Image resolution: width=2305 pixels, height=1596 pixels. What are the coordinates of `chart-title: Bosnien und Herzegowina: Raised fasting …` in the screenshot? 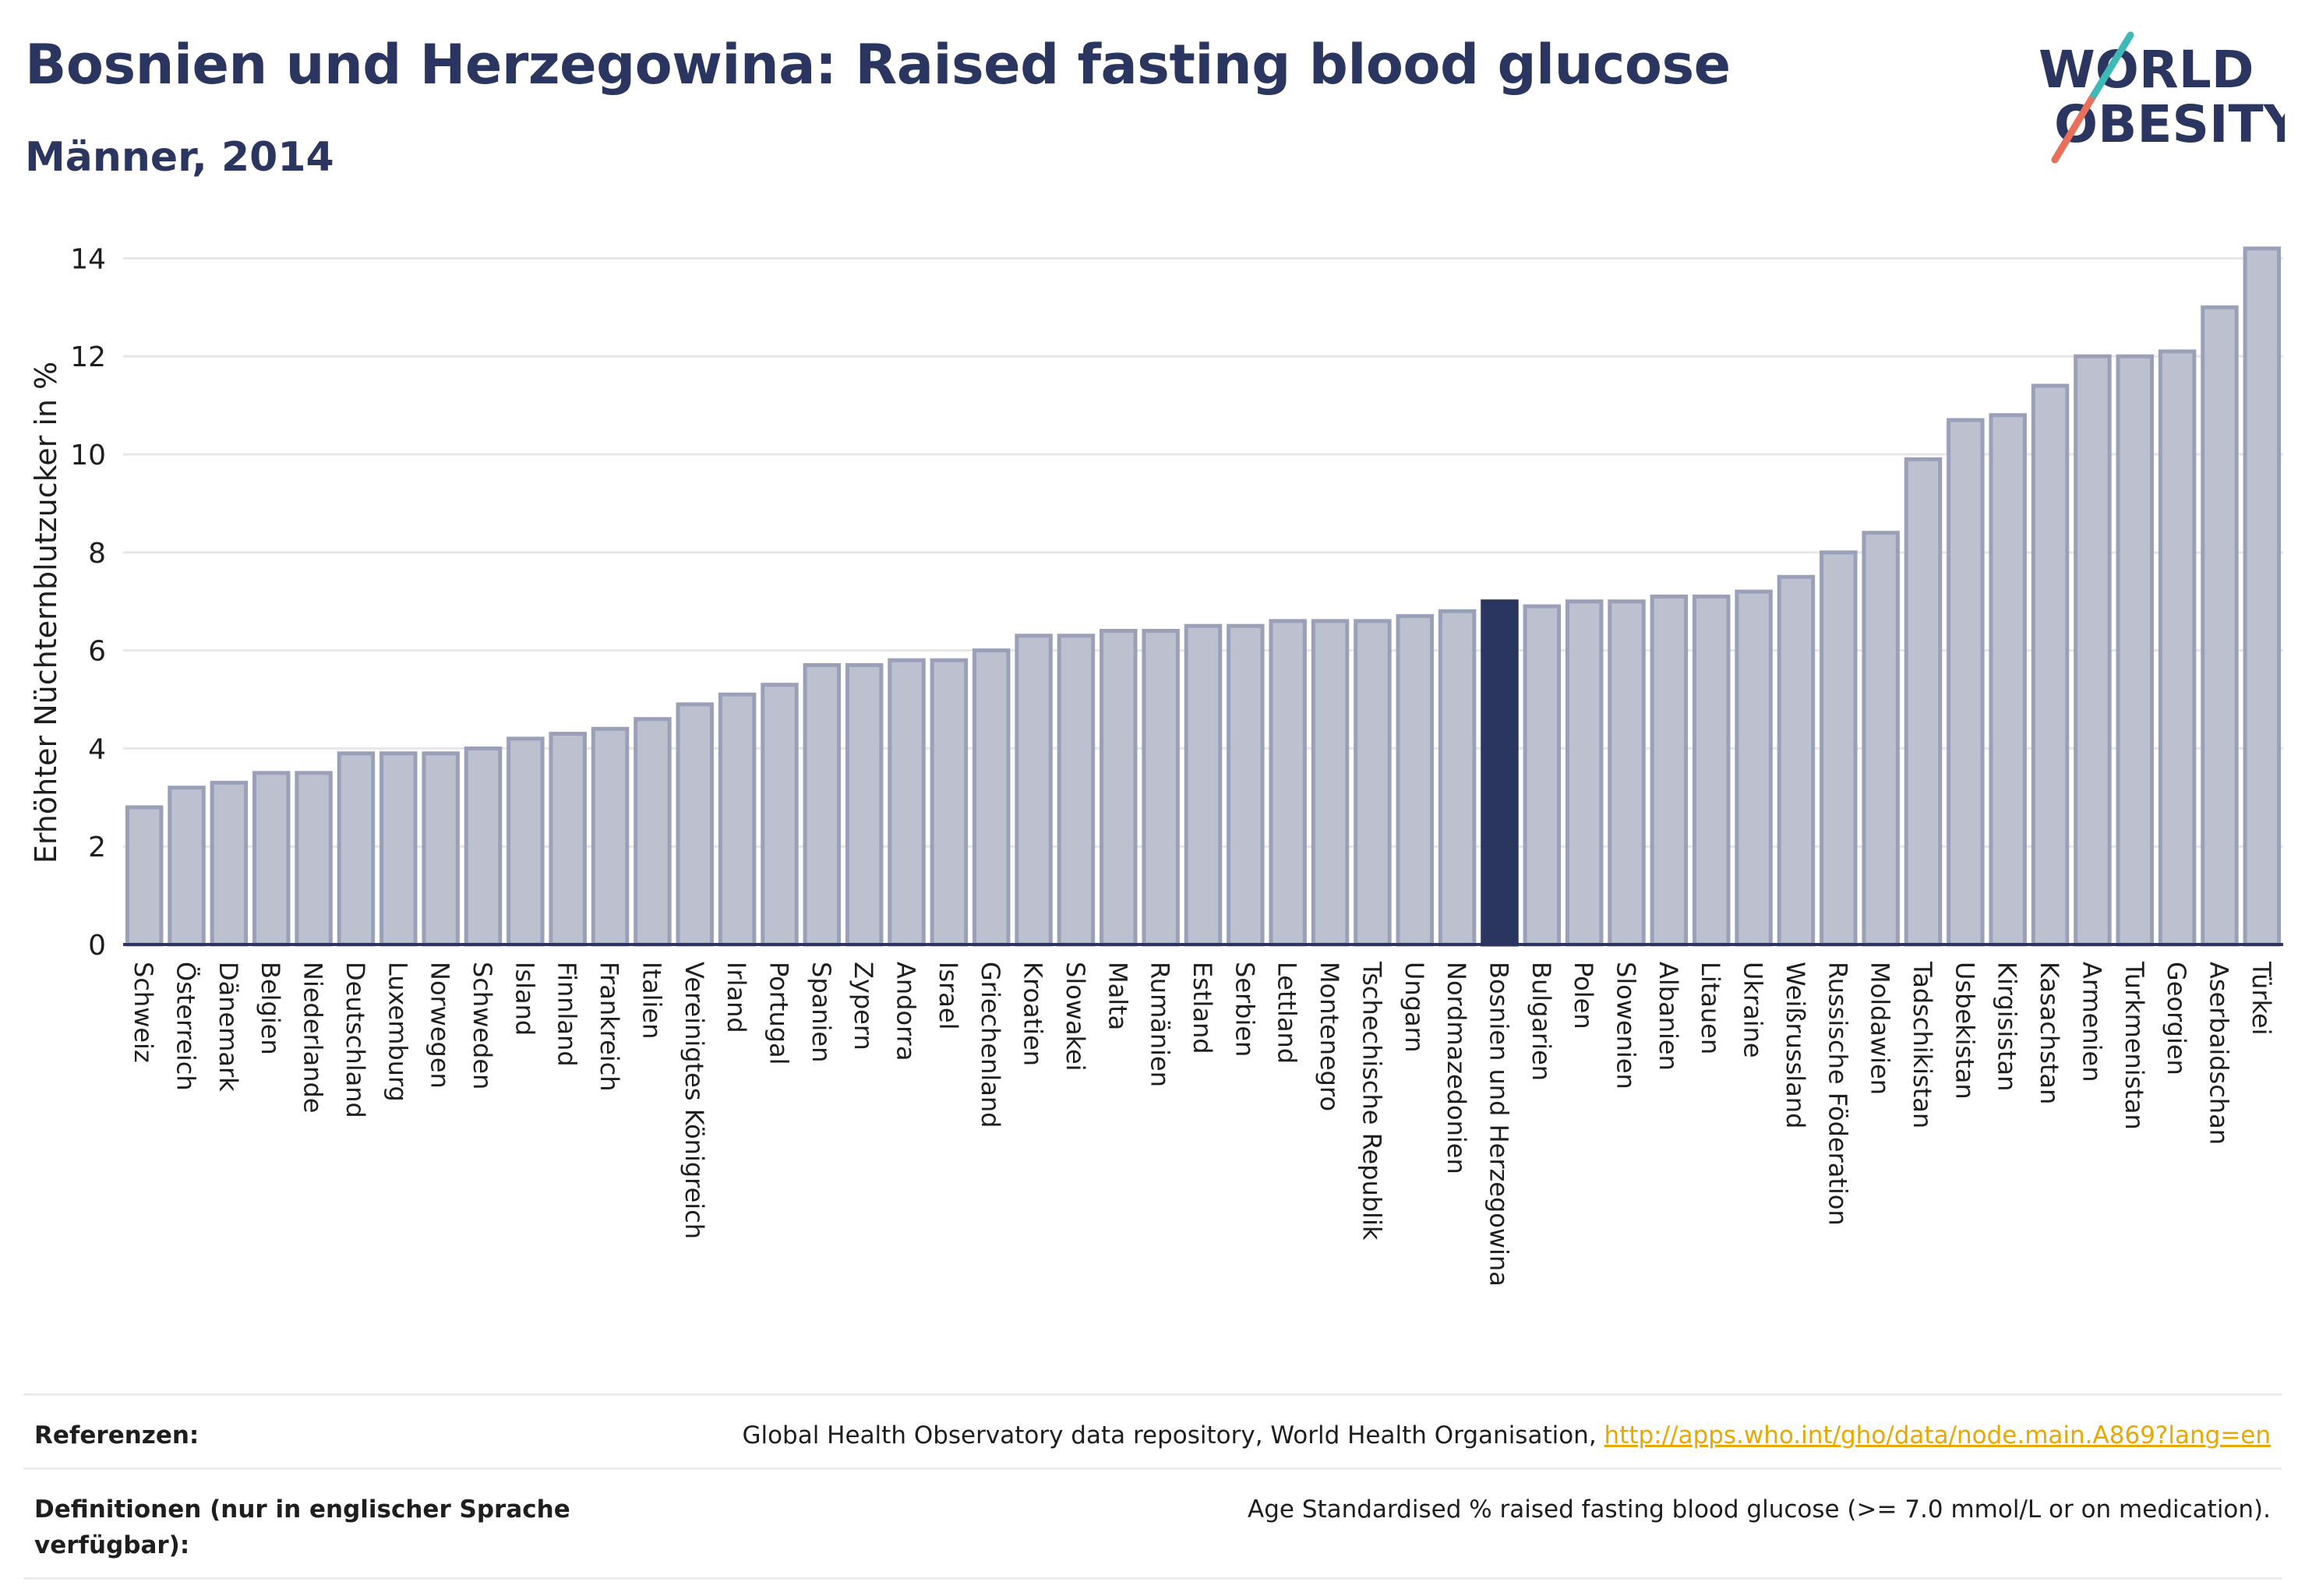 It's located at (878, 65).